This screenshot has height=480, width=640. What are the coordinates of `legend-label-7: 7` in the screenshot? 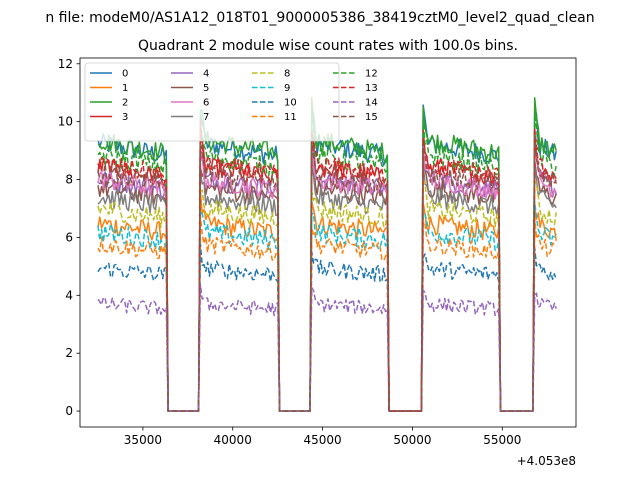 It's located at (206, 117).